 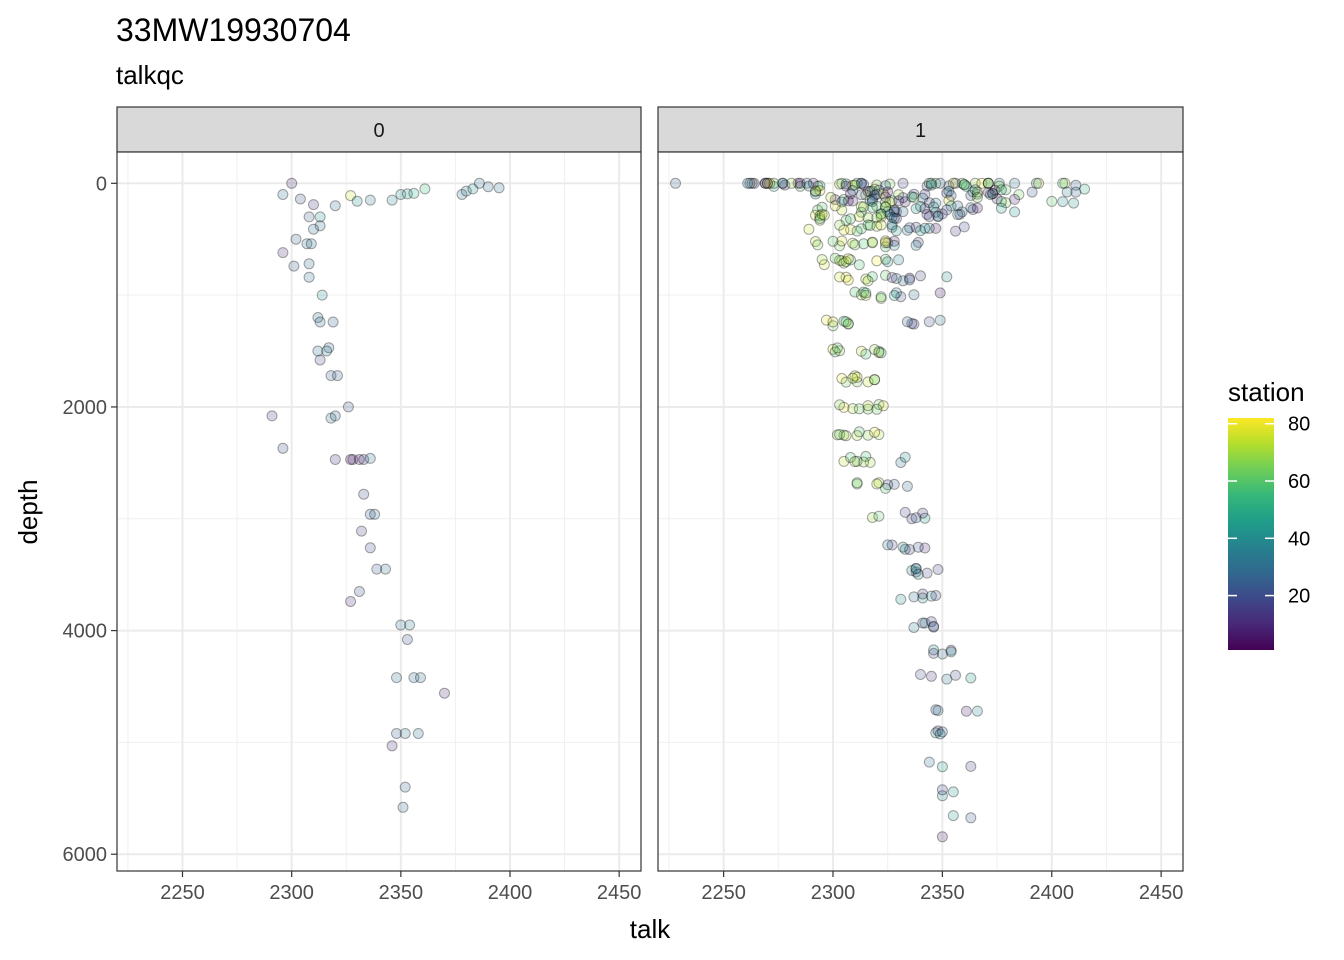 I want to click on chart-title: 33MW19930704, so click(x=233, y=30).